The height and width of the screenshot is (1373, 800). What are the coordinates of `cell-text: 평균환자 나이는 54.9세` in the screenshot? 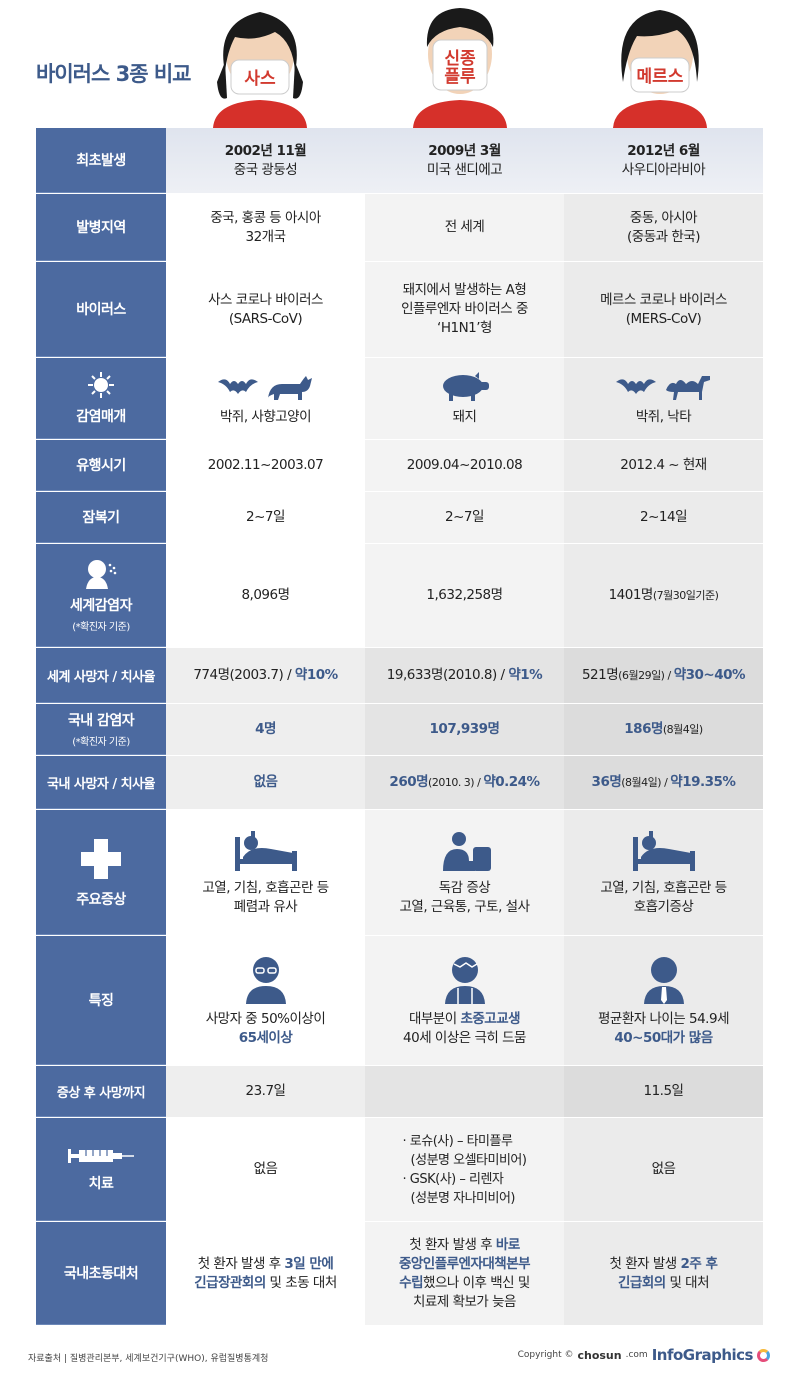 It's located at (663, 1018).